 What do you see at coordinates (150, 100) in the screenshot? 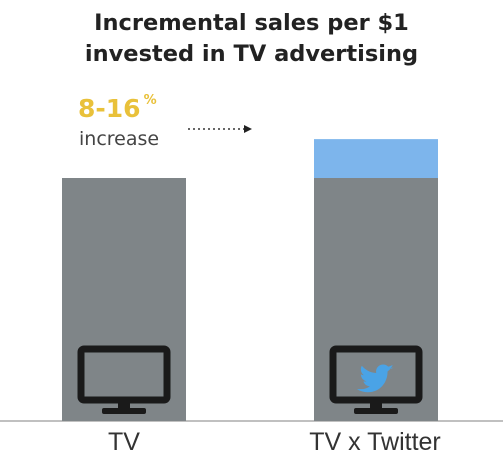
I see `increase-unit: %` at bounding box center [150, 100].